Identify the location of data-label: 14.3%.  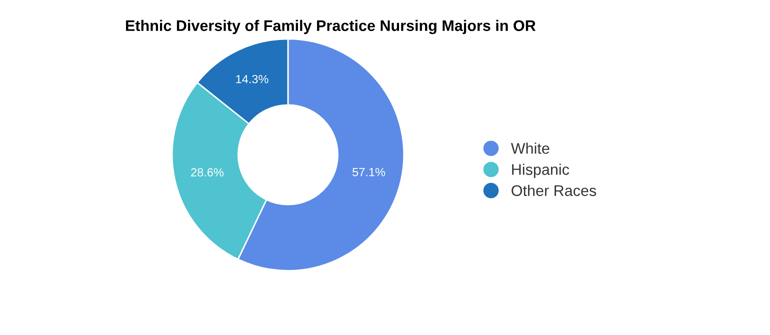
(252, 79).